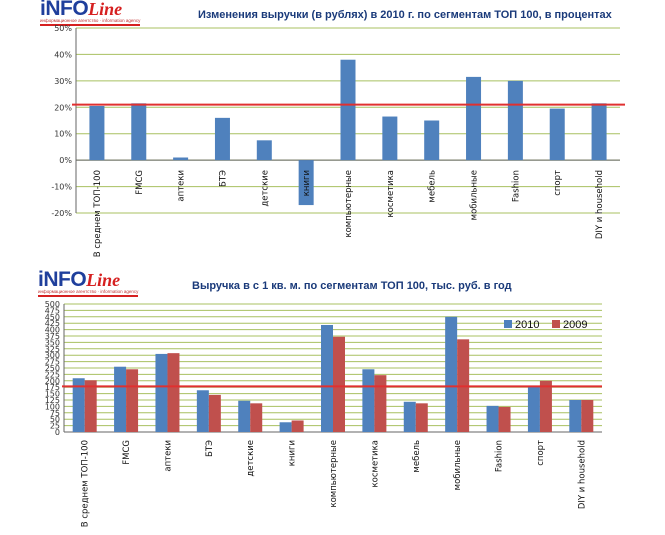 This screenshot has height=535, width=665. I want to click on y-tick-label: 350, so click(52, 342).